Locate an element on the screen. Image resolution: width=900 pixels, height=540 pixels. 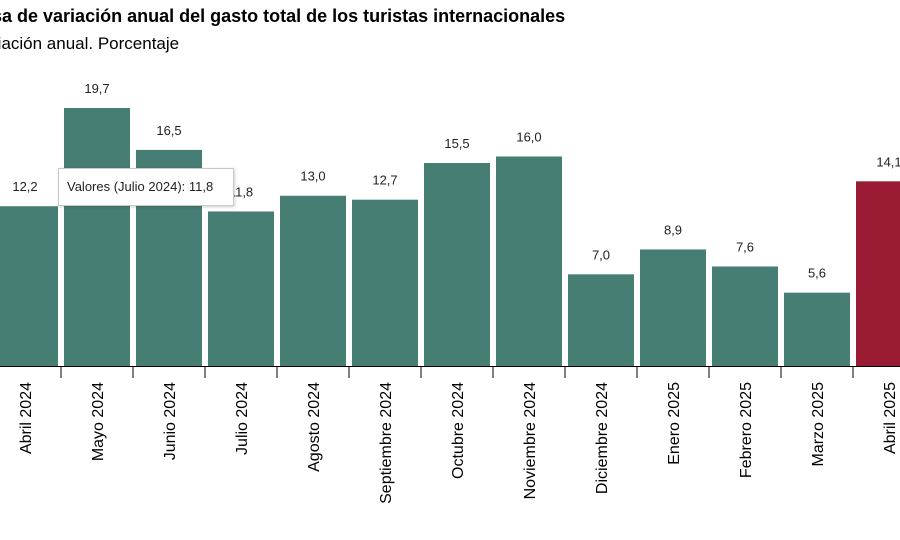
x-tick-label: Febrero 2025 is located at coordinates (746, 430).